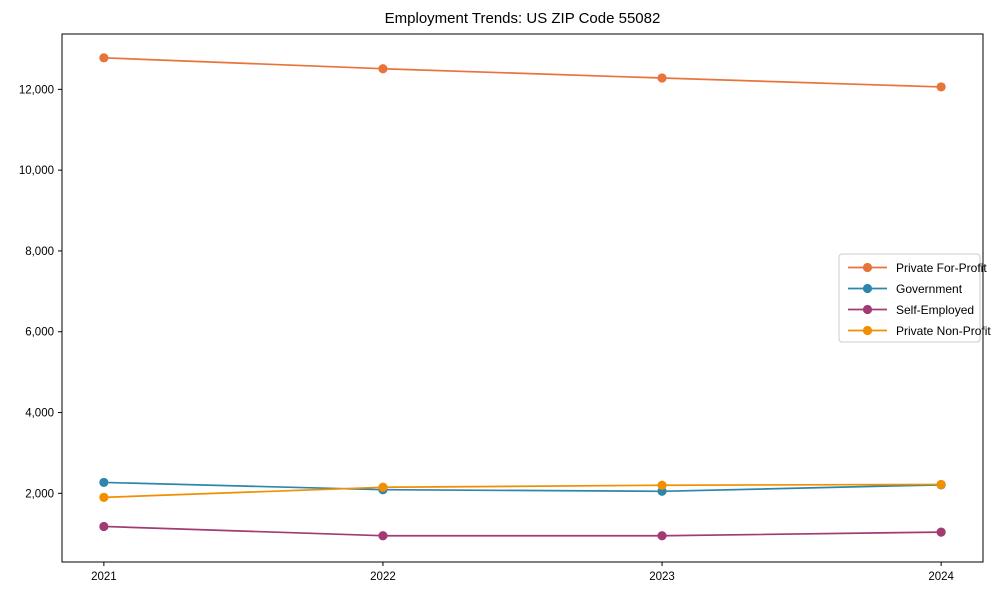  What do you see at coordinates (909, 298) in the screenshot?
I see `legend-box` at bounding box center [909, 298].